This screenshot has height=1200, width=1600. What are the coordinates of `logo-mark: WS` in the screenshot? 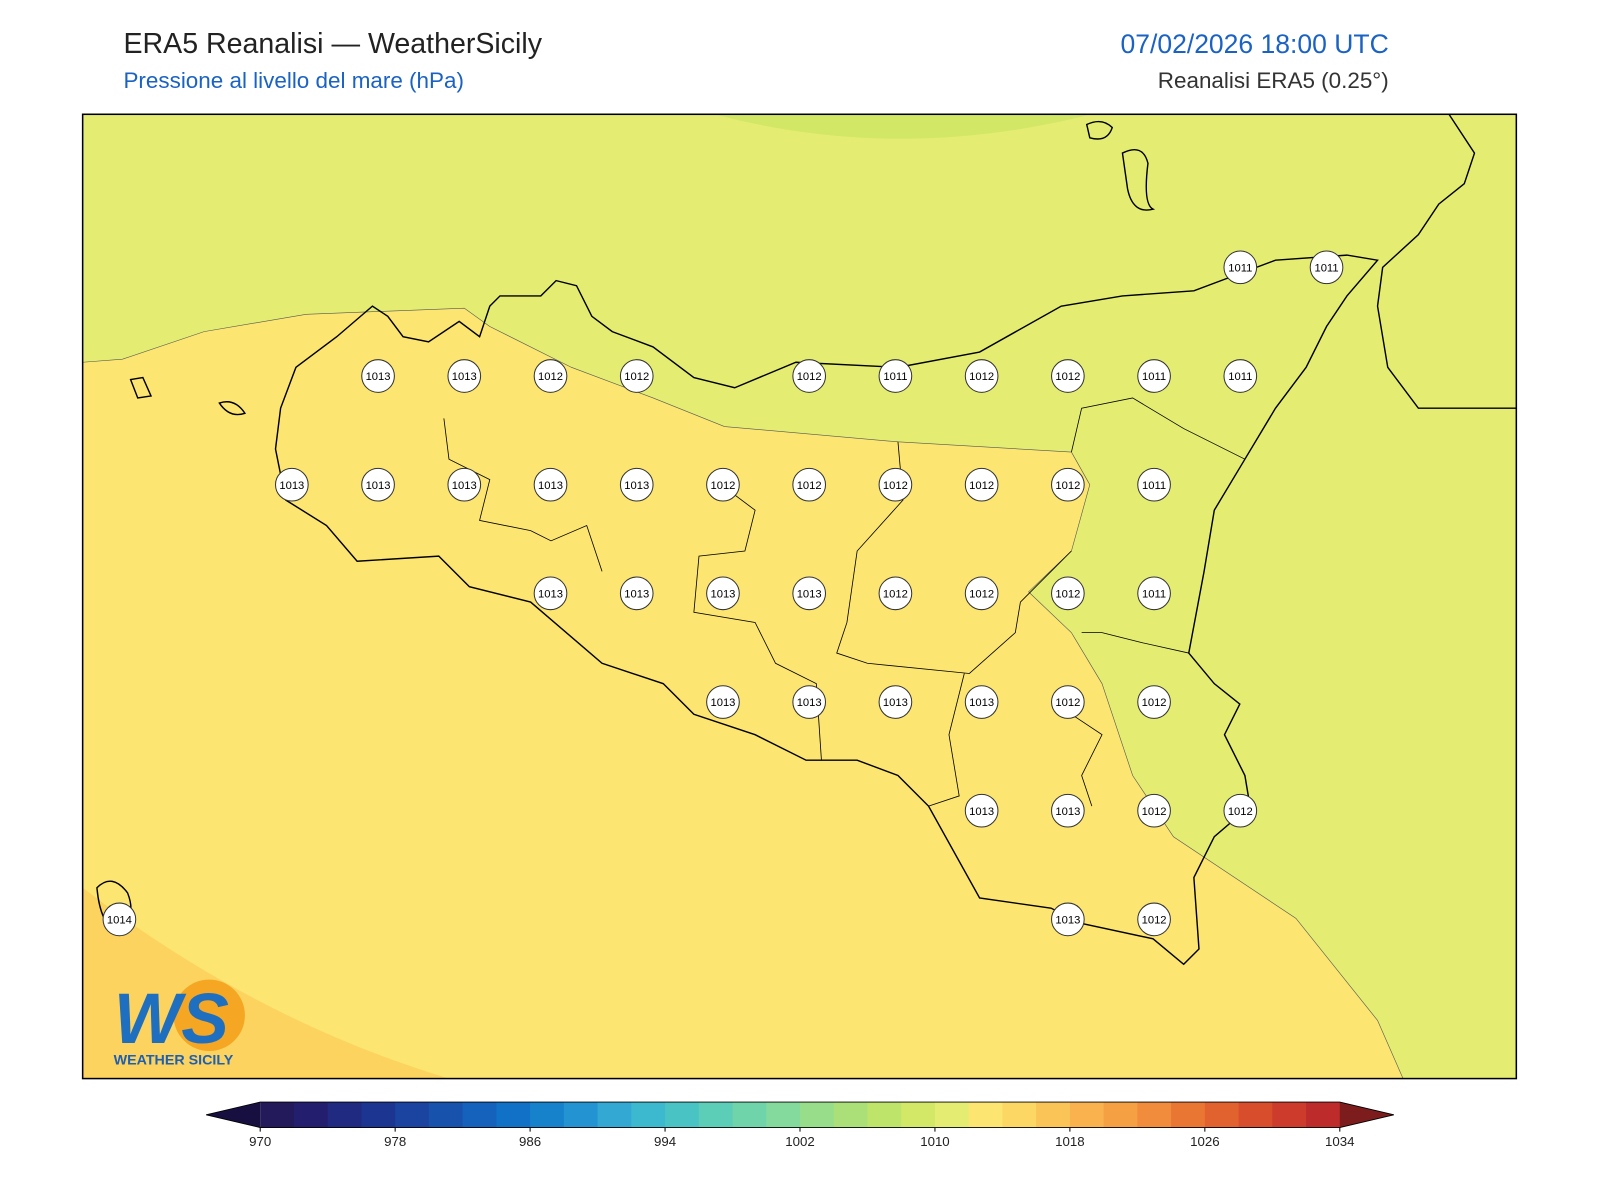 It's located at (171, 1019).